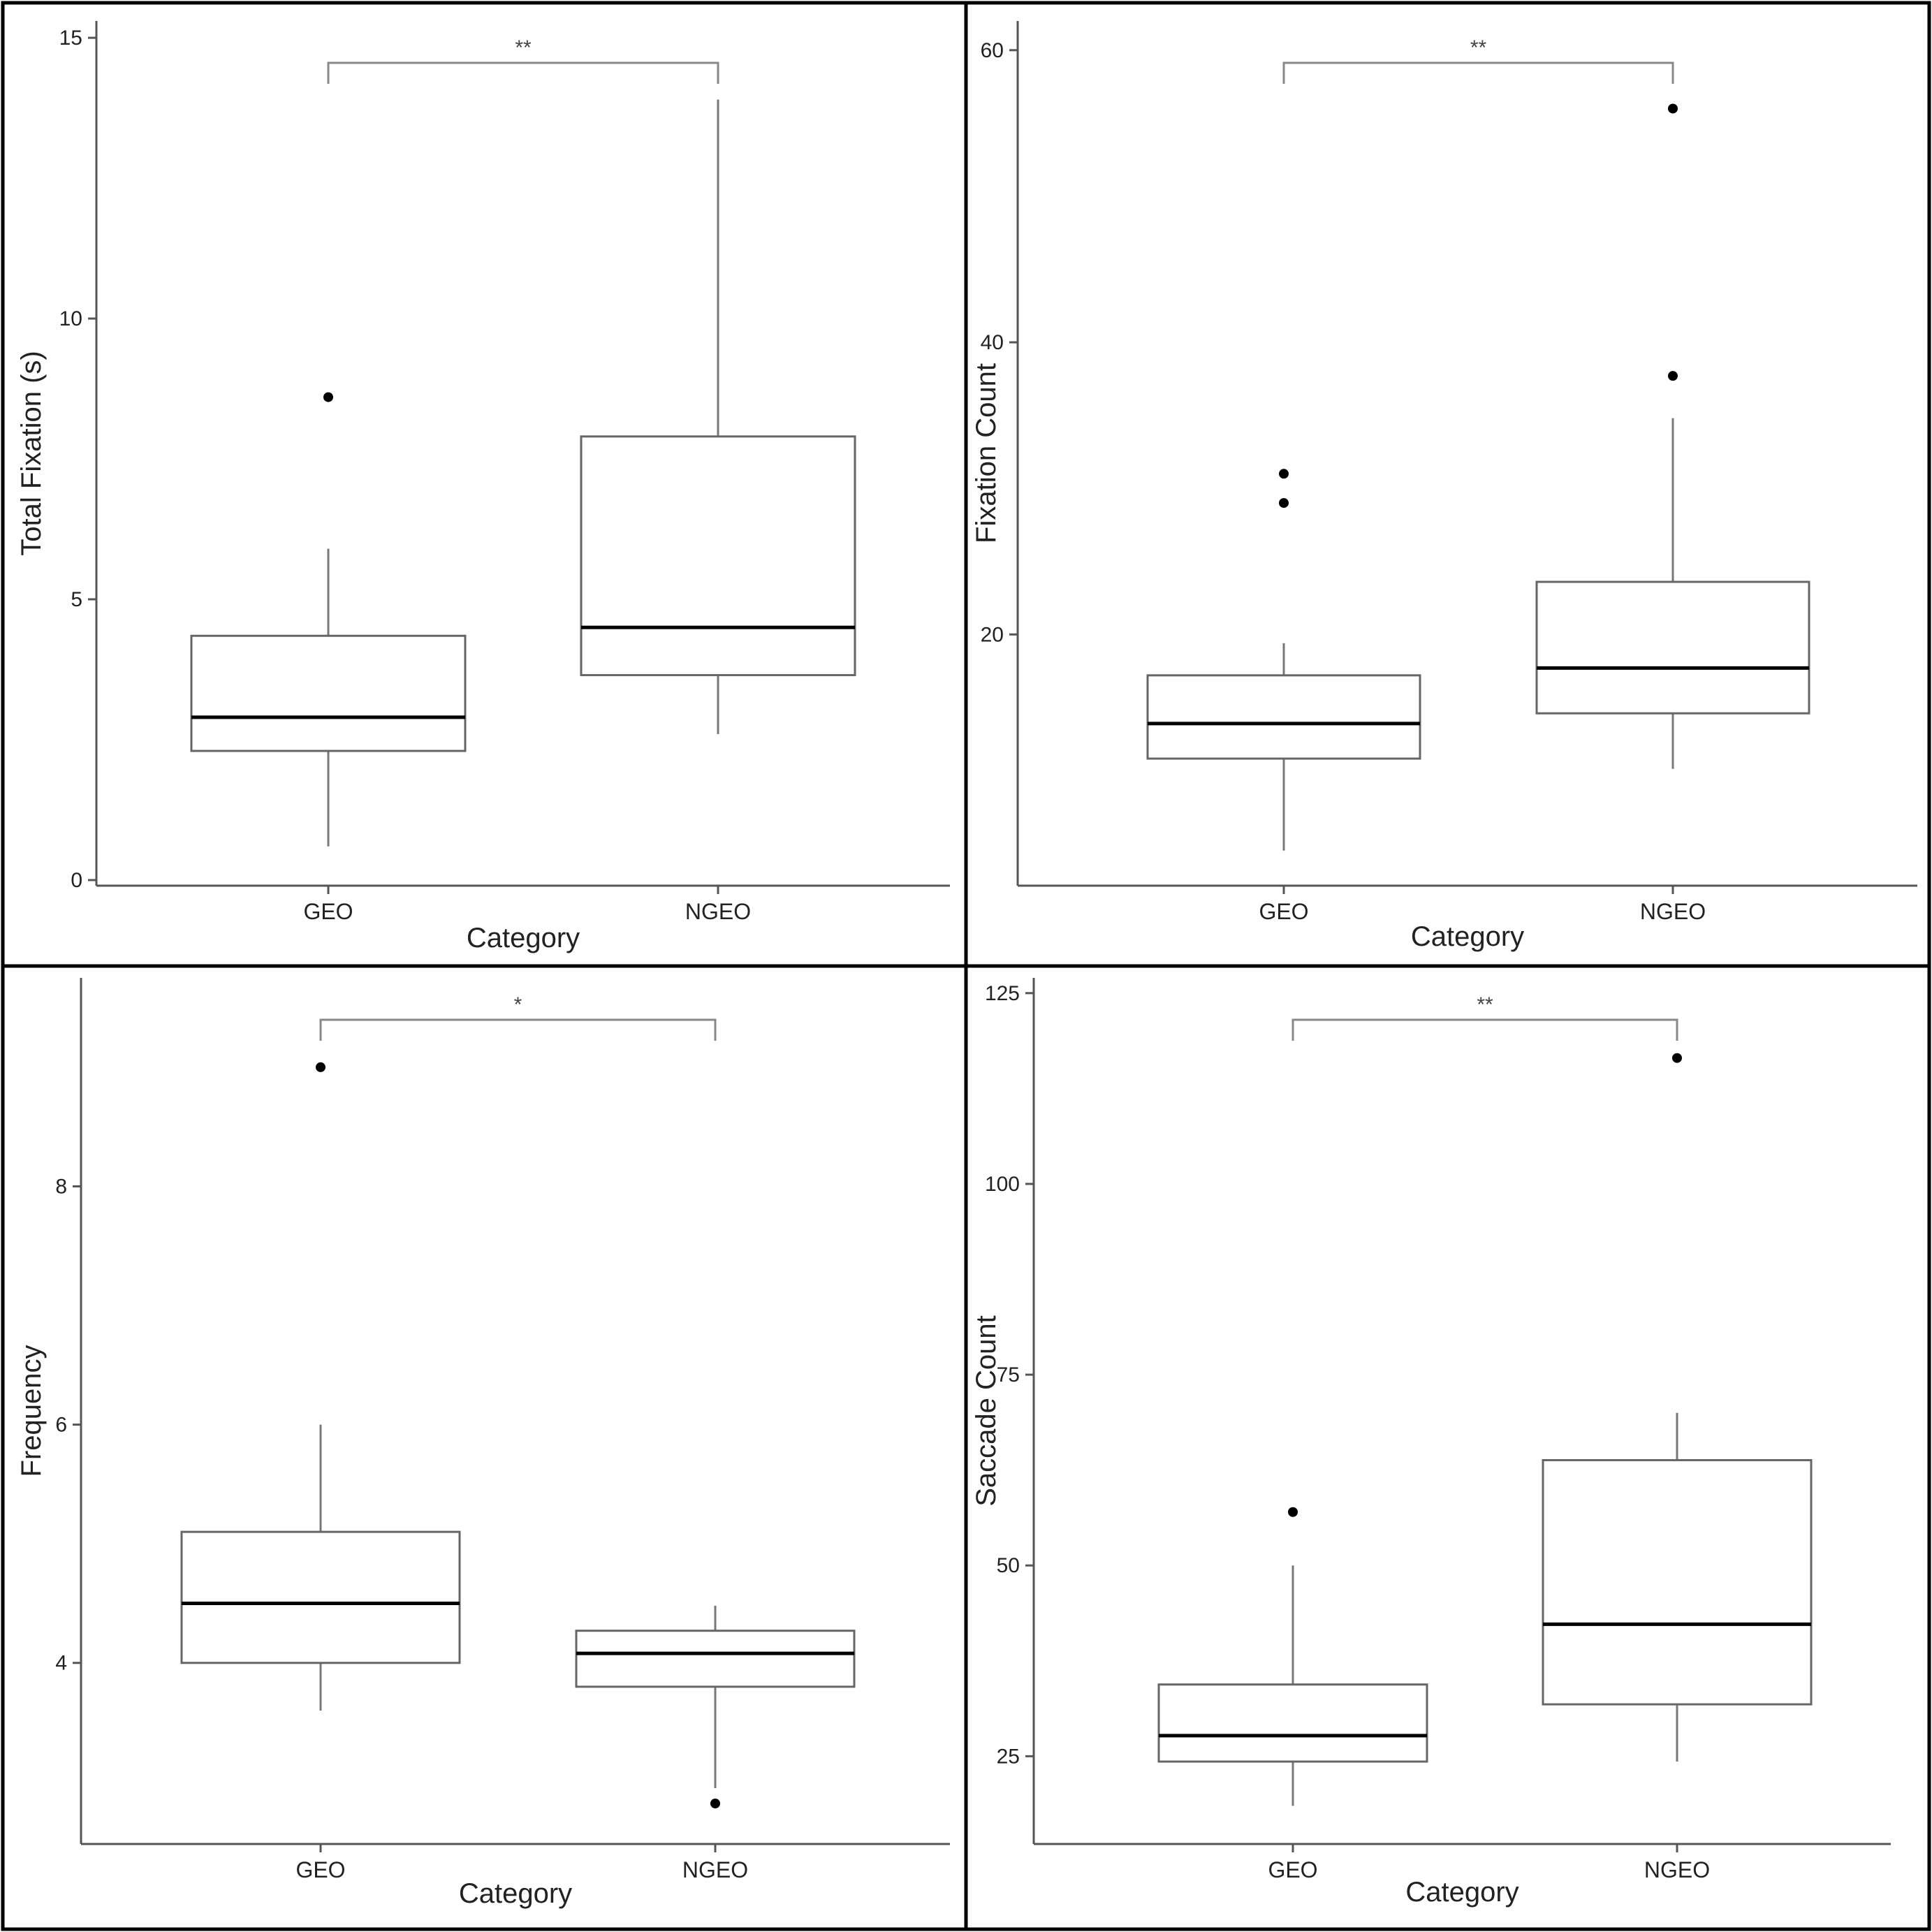 Image resolution: width=1932 pixels, height=1932 pixels. I want to click on y-tick-label: 4, so click(61, 1663).